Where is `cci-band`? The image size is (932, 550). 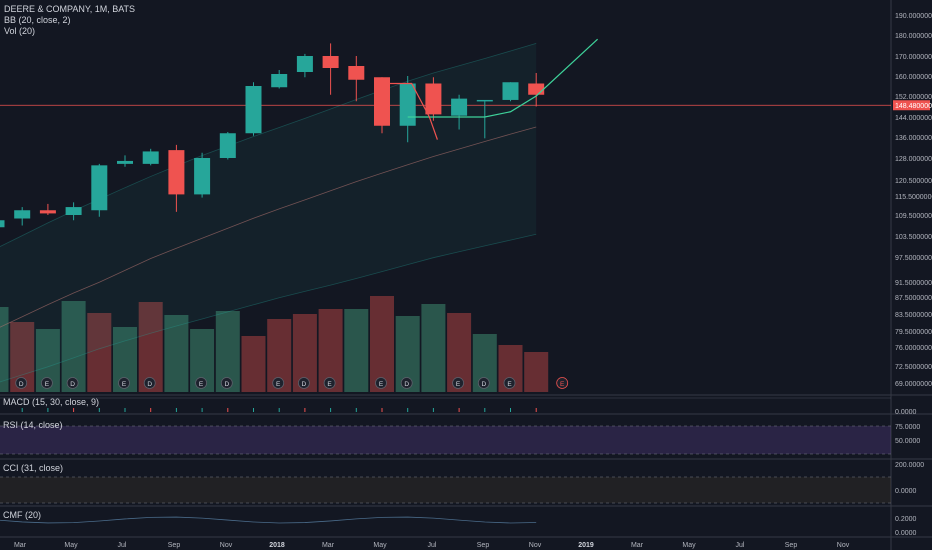
cci-band is located at coordinates (445, 490).